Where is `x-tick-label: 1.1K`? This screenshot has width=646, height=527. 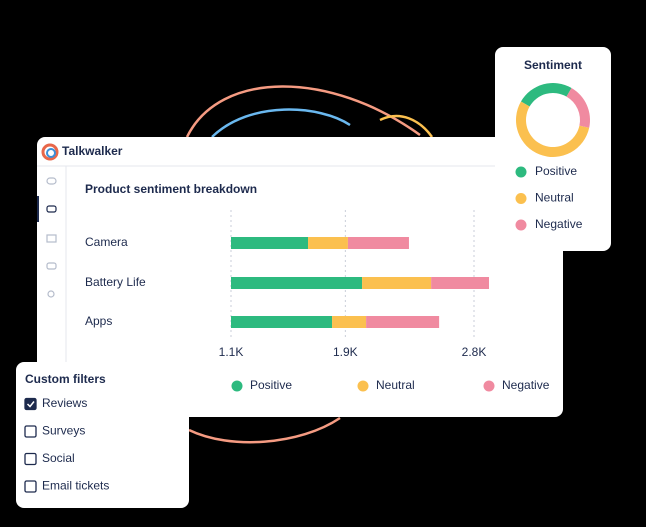 x-tick-label: 1.1K is located at coordinates (231, 352).